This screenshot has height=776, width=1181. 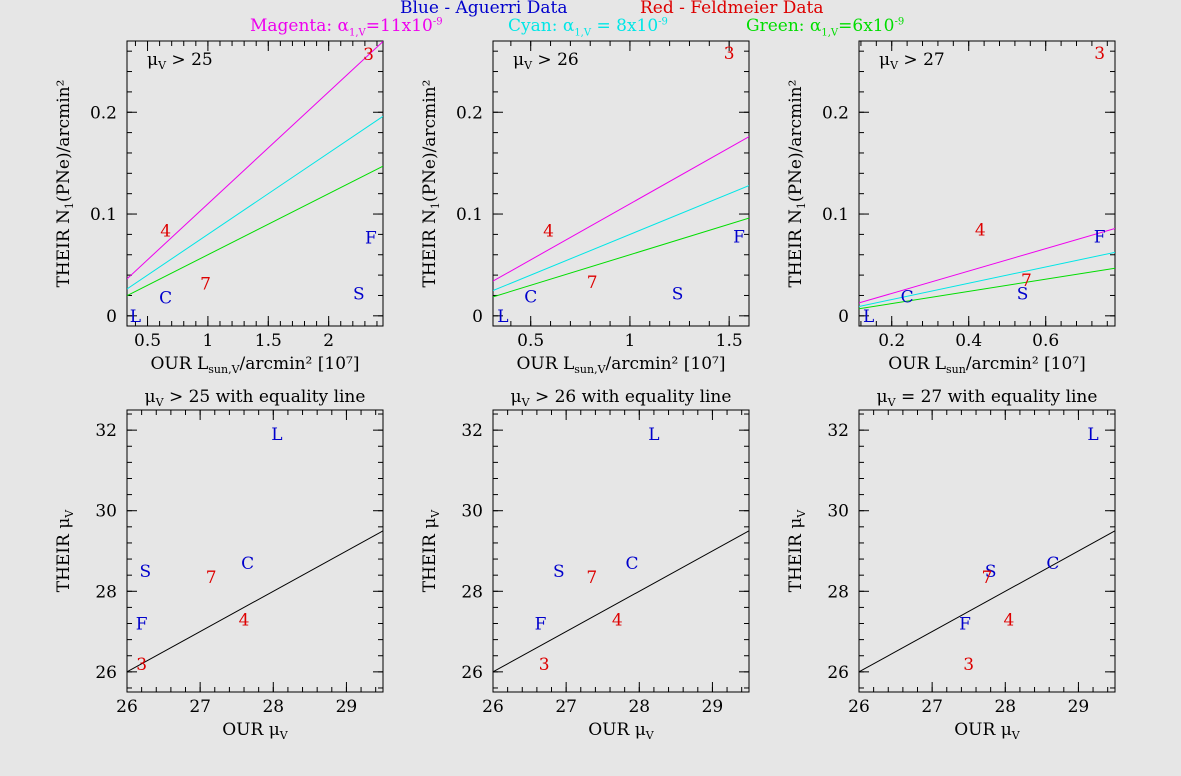 What do you see at coordinates (987, 365) in the screenshot?
I see `x-axis-label: OUR Lsun/arcmin² [10⁷]` at bounding box center [987, 365].